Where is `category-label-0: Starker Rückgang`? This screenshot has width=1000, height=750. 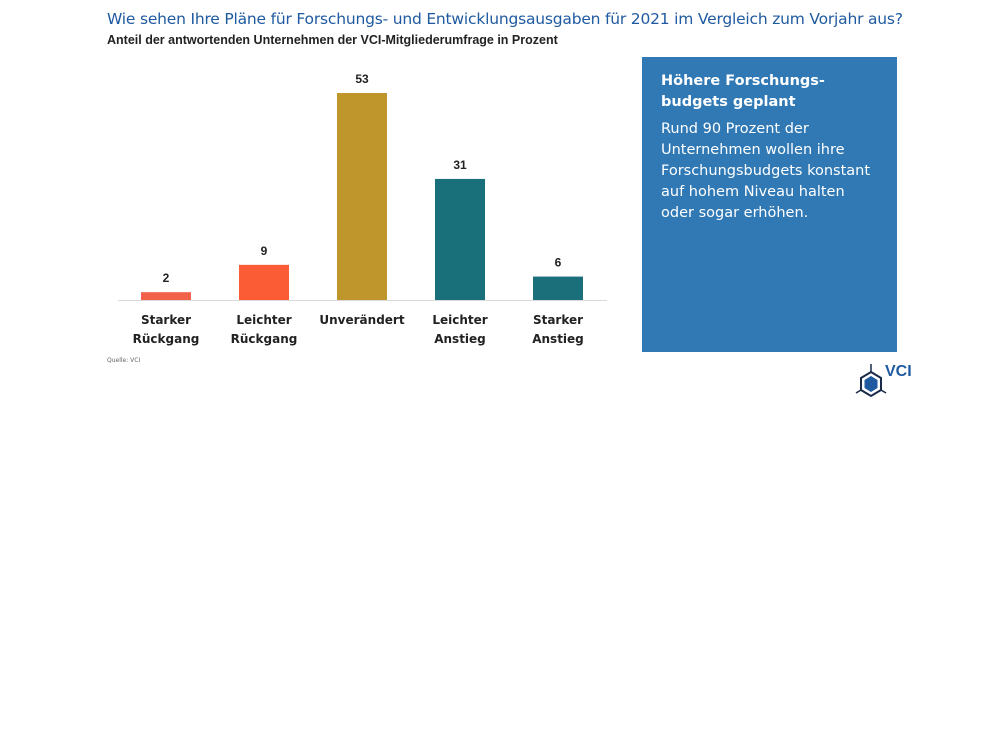 category-label-0: Starker Rückgang is located at coordinates (166, 329).